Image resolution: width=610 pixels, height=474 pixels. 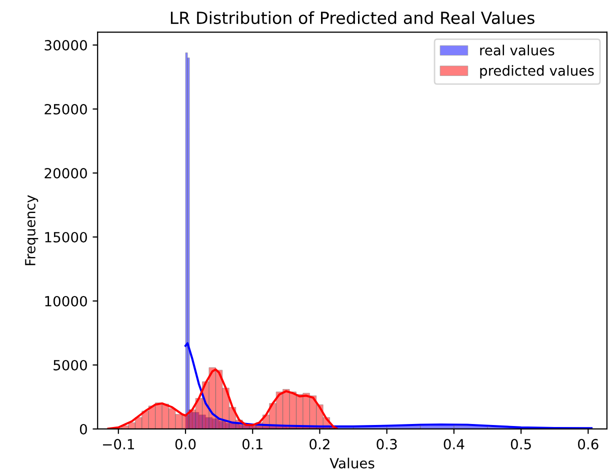 I want to click on y-tick-label: 15000, so click(x=66, y=237).